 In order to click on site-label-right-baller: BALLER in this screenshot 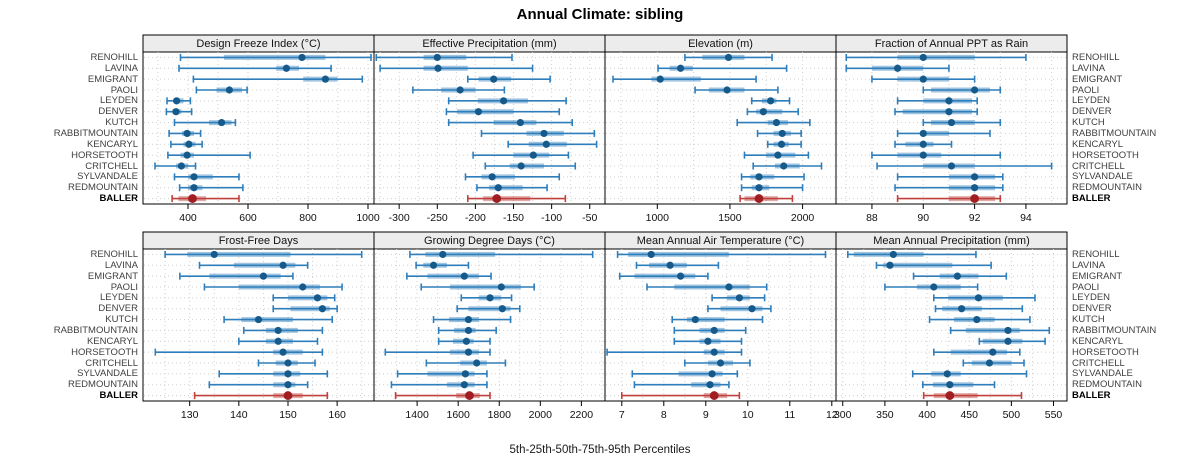, I will do `click(1091, 199)`.